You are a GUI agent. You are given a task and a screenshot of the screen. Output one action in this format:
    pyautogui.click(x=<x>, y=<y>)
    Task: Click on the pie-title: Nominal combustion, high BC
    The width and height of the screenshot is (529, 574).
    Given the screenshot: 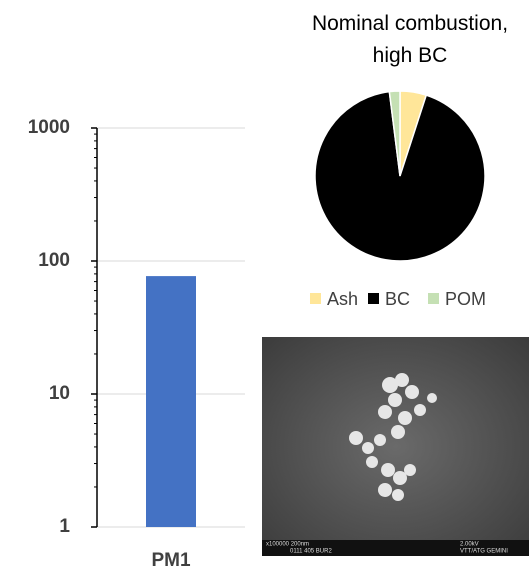 What is the action you would take?
    pyautogui.click(x=410, y=39)
    